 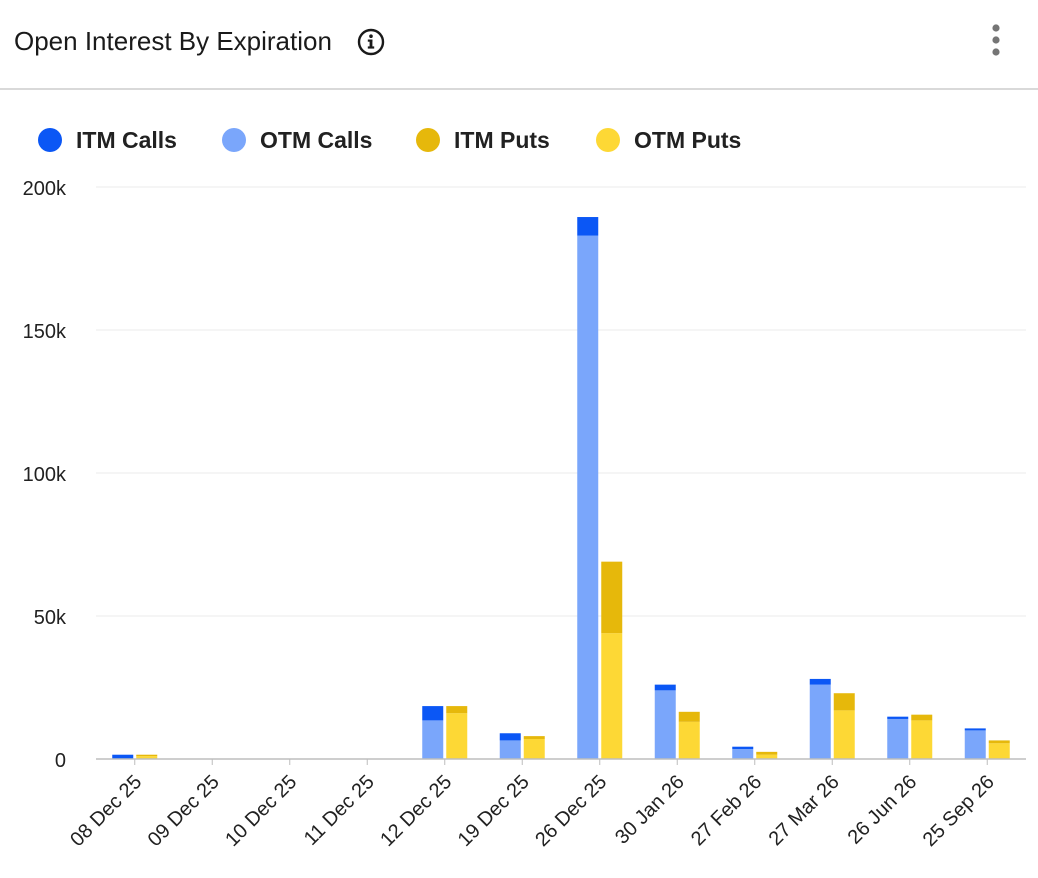 I want to click on chart-title: Open Interest By Expiration, so click(x=173, y=41).